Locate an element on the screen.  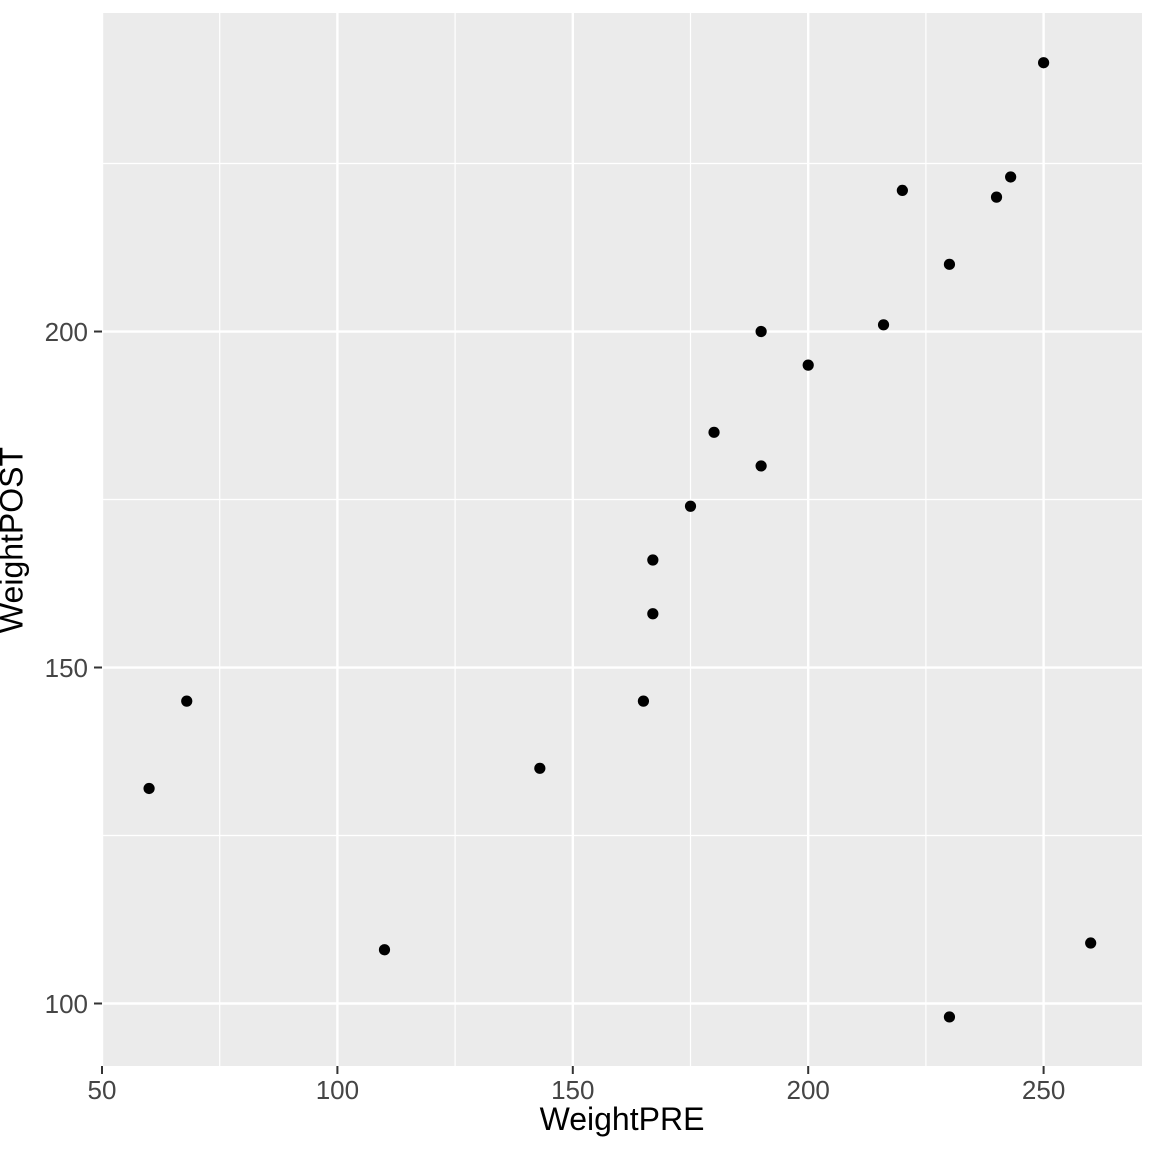
y-axis-tick-label: 150 is located at coordinates (66, 667).